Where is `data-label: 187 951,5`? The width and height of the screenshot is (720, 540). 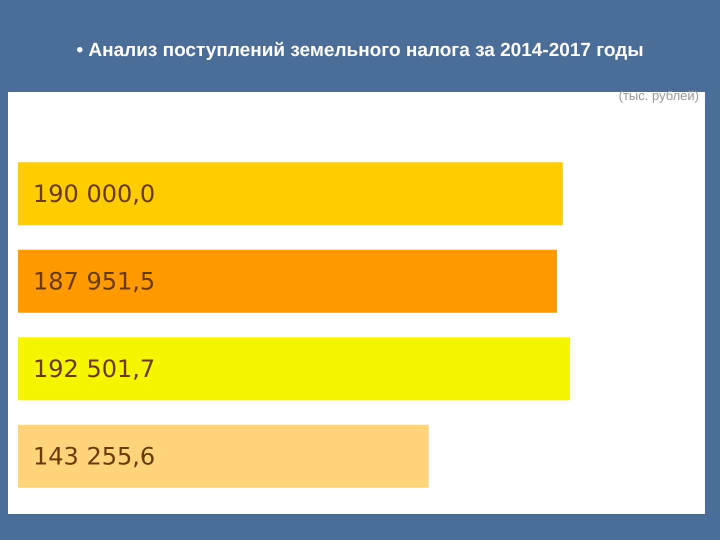
data-label: 187 951,5 is located at coordinates (94, 281).